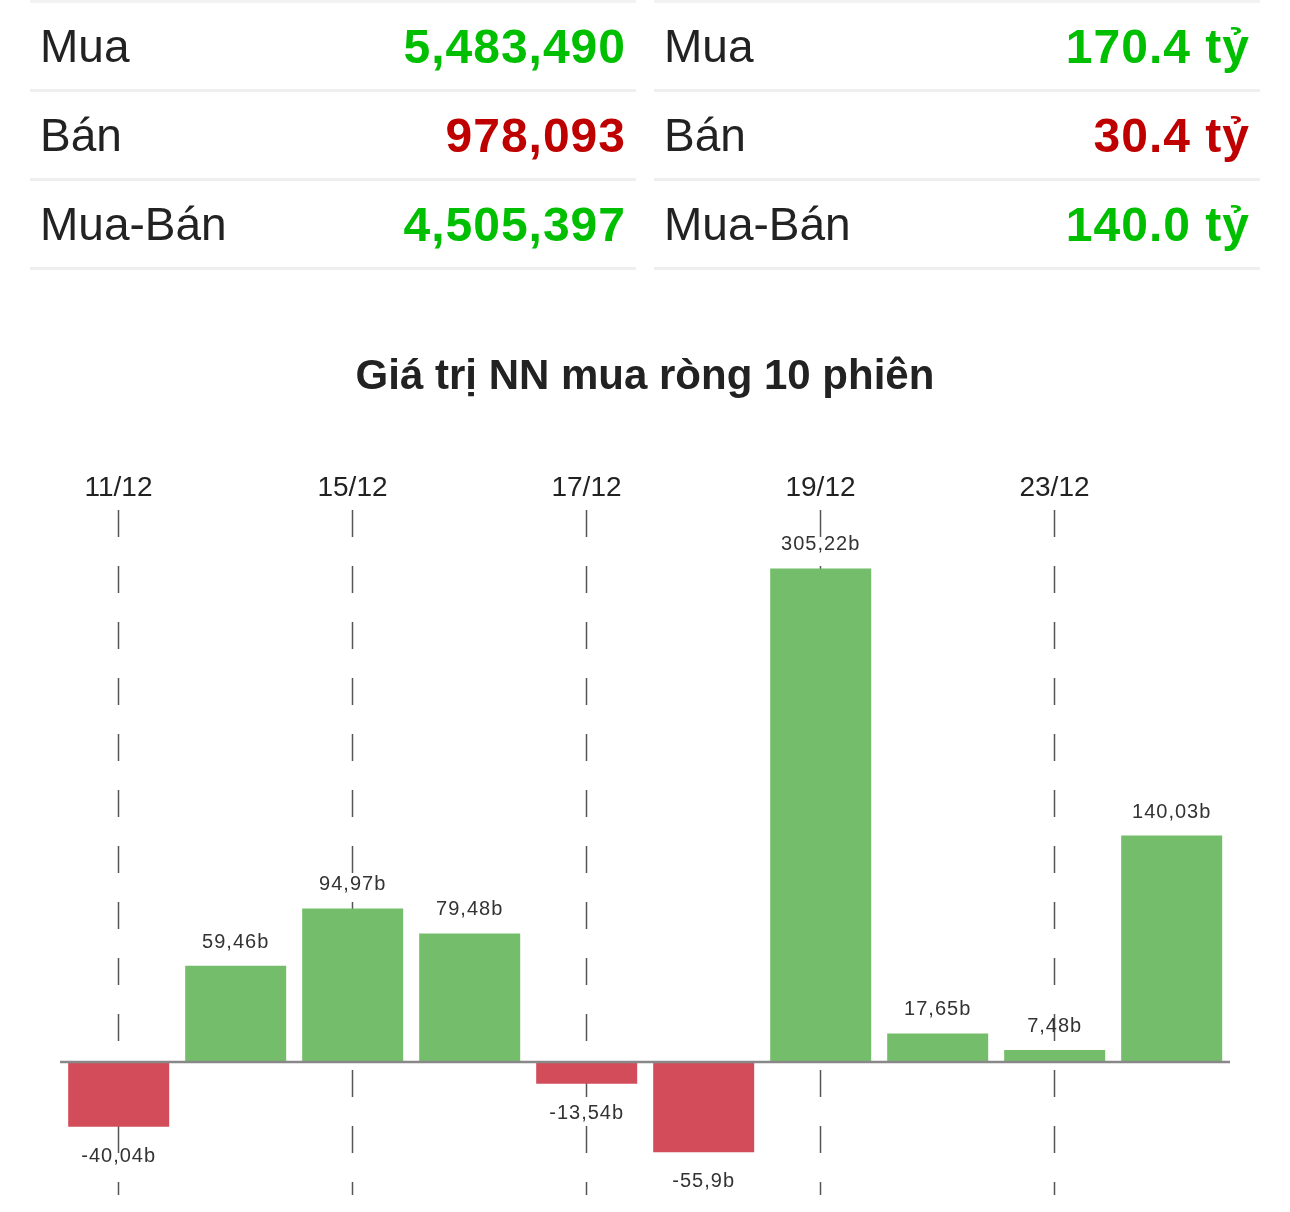 The height and width of the screenshot is (1212, 1290). What do you see at coordinates (353, 883) in the screenshot?
I see `data-label: 94,97b` at bounding box center [353, 883].